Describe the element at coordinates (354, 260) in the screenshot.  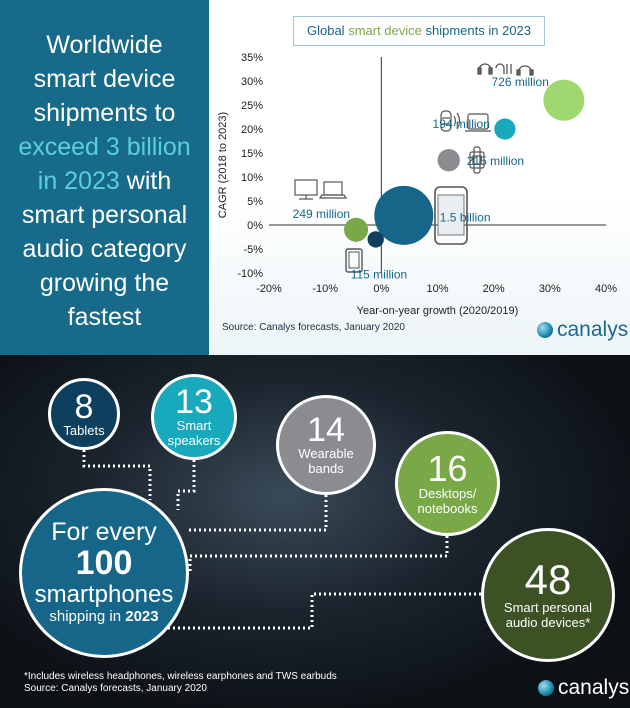
I see `tablet-icon` at that location.